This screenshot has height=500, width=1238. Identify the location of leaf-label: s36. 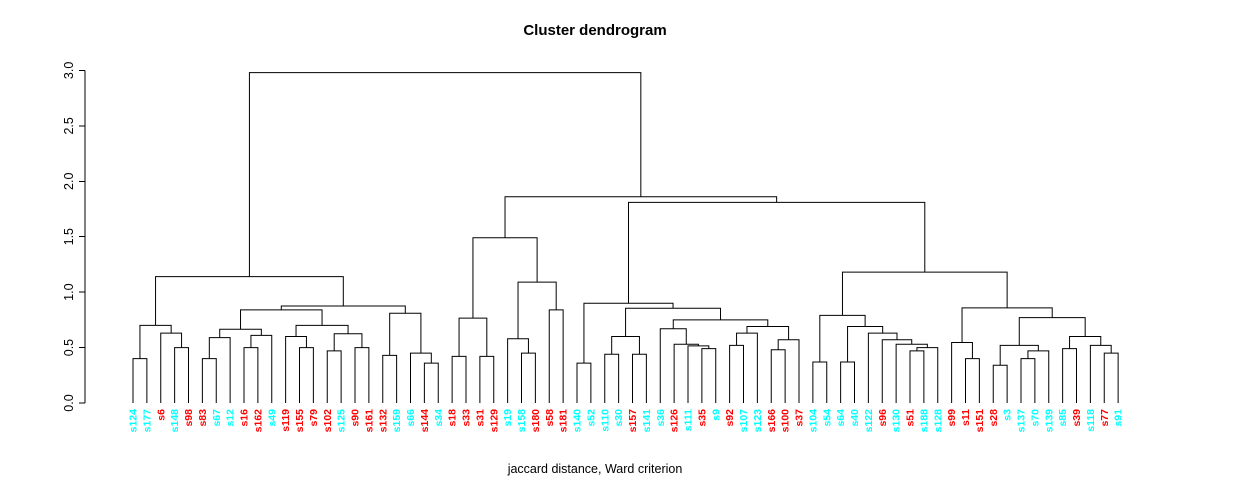
(661, 418).